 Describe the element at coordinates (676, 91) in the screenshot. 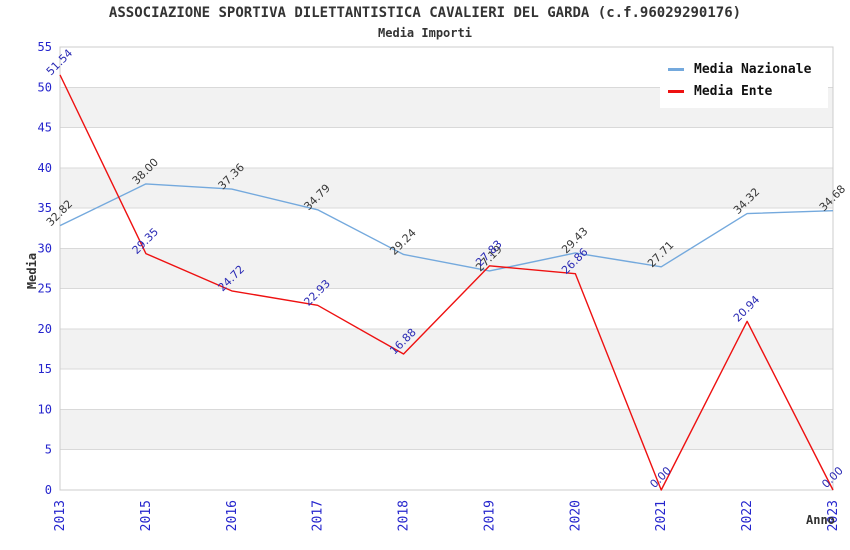

I see `media-ente-line-swatch-icon` at that location.